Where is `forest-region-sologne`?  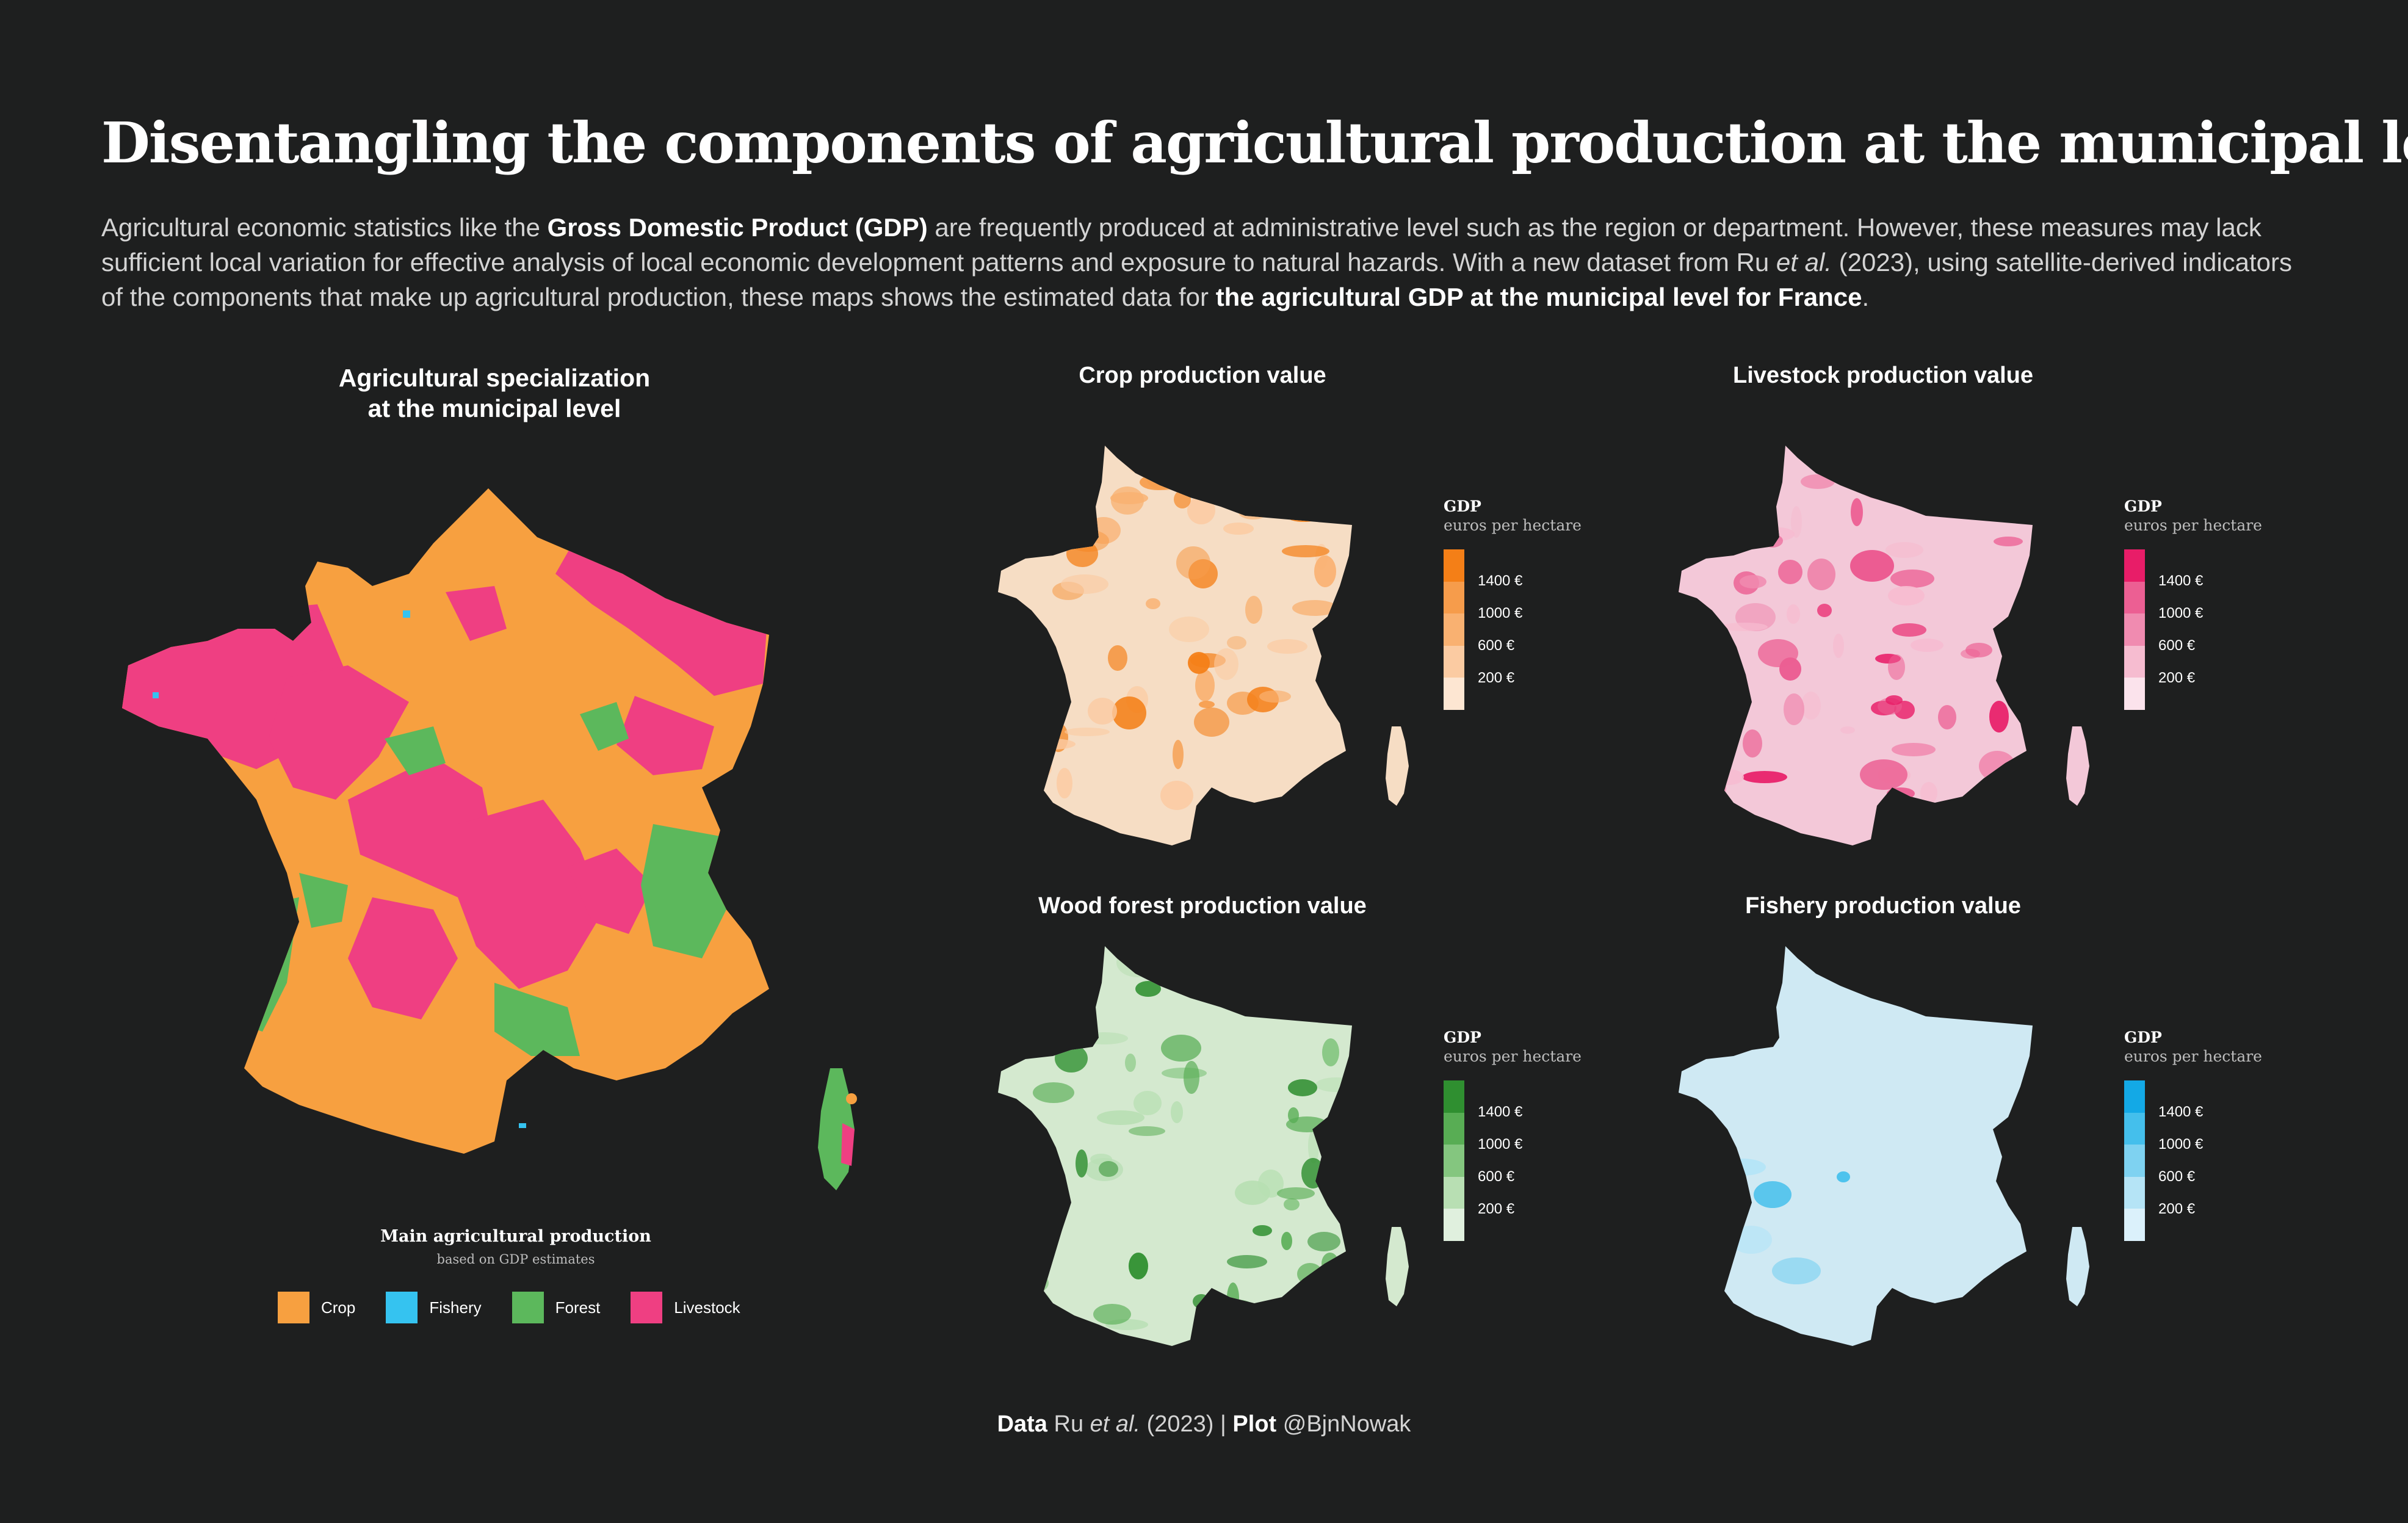
forest-region-sologne is located at coordinates (415, 751).